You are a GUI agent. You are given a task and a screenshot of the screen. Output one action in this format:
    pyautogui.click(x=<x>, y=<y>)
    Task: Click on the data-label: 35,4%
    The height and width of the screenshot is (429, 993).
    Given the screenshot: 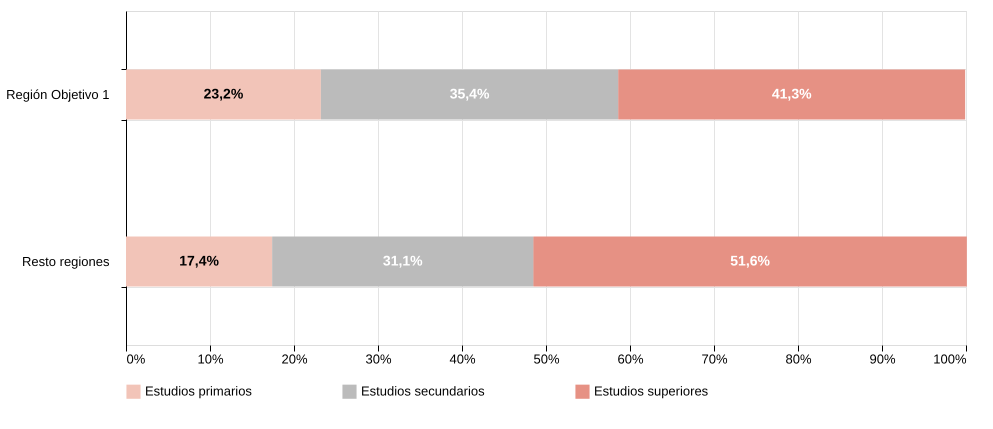 What is the action you would take?
    pyautogui.click(x=470, y=94)
    